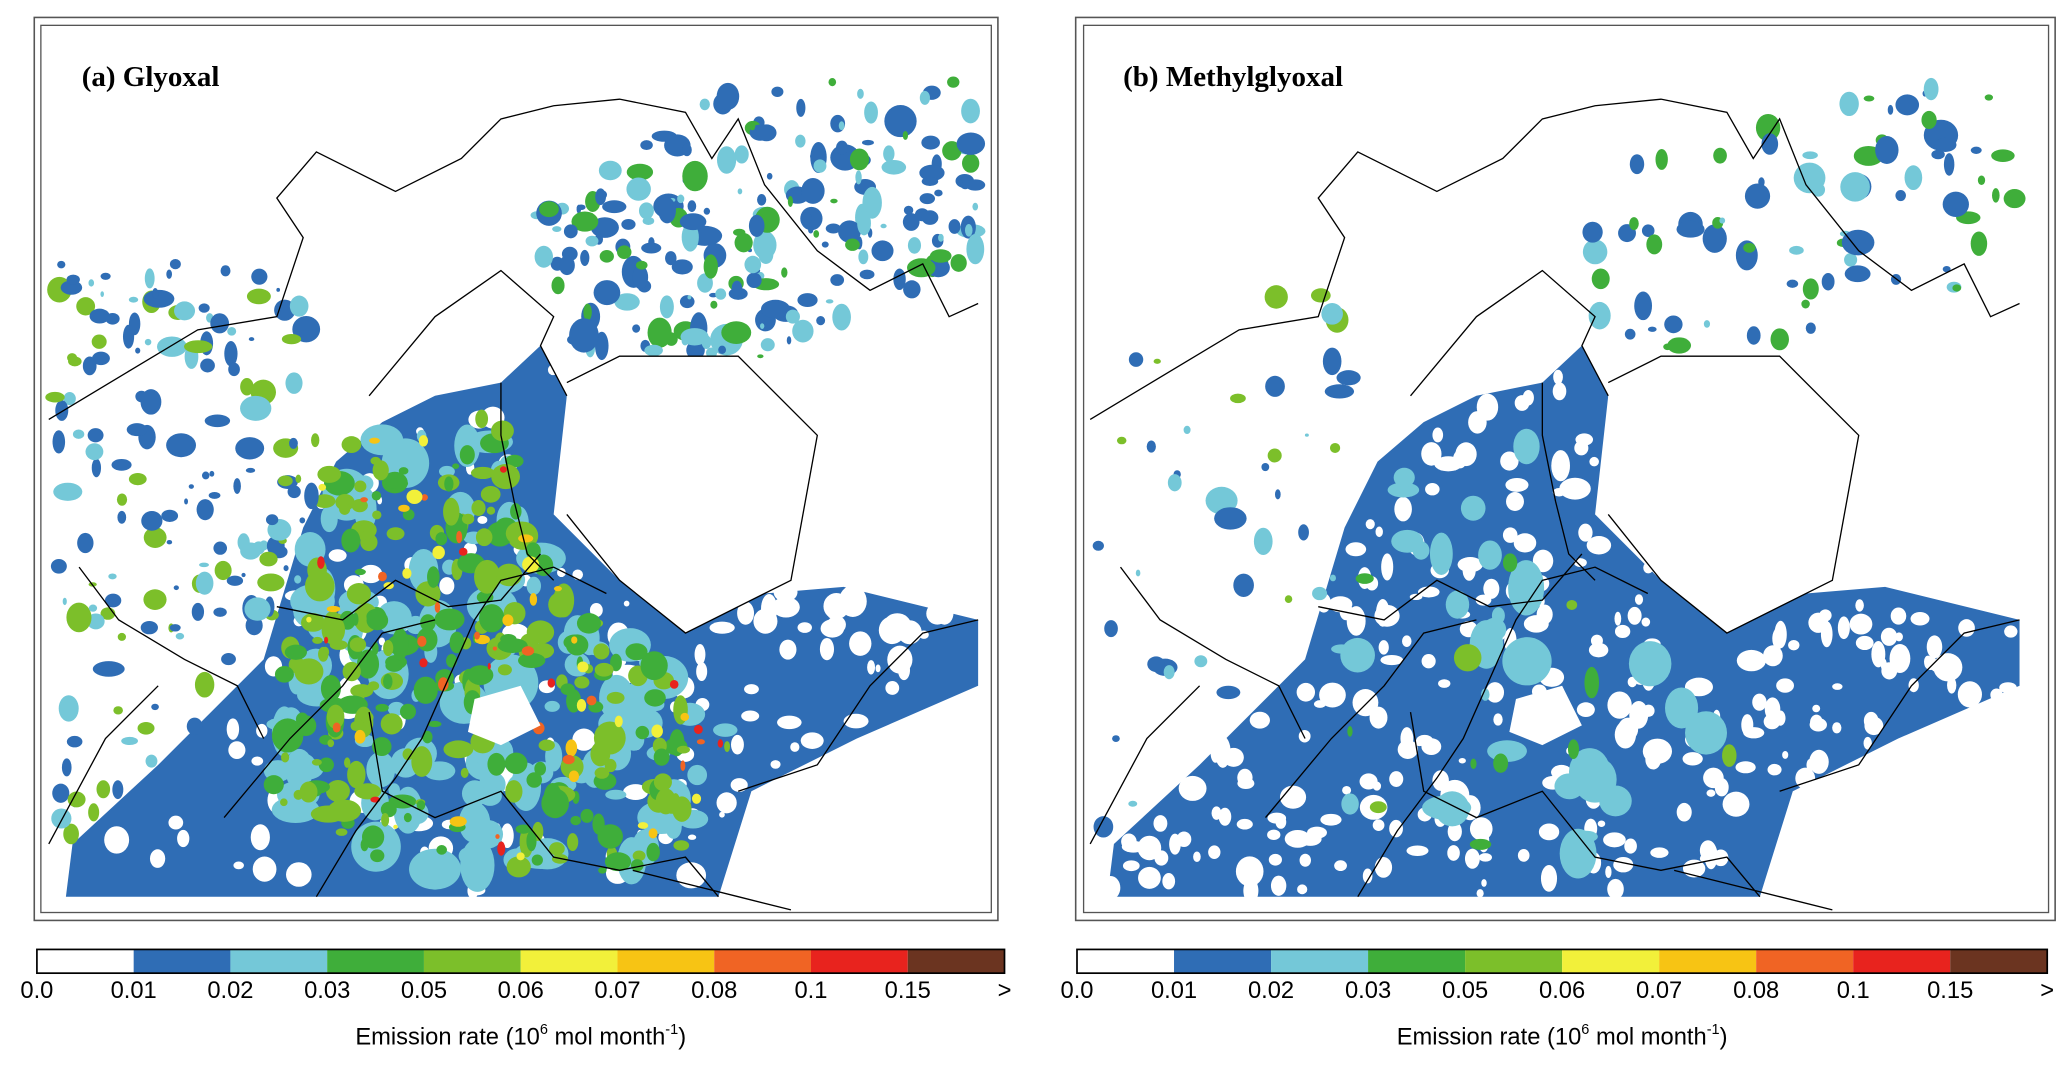 The width and height of the screenshot is (2067, 1071). I want to click on colorbar-tick-label: 0.15, so click(1950, 991).